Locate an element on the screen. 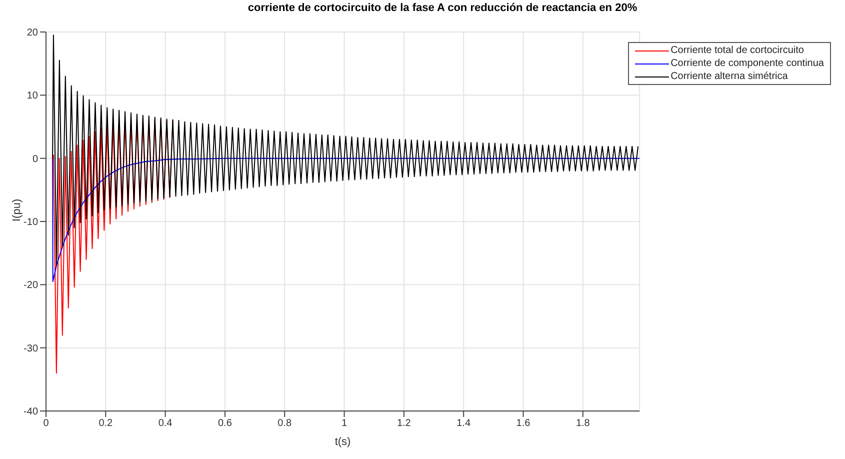 This screenshot has width=845, height=459. x-tick-label: 1.2 is located at coordinates (404, 424).